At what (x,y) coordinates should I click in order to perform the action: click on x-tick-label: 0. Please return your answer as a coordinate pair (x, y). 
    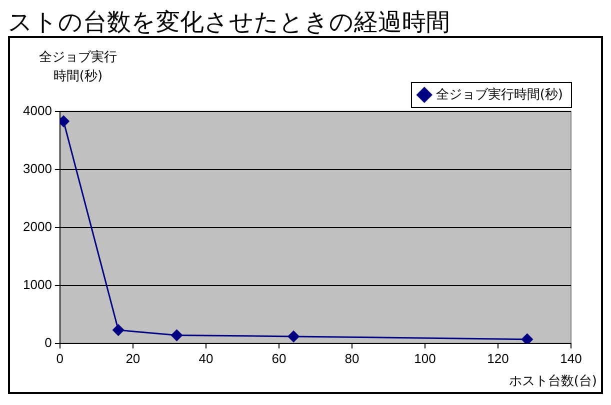
    Looking at the image, I should click on (60, 358).